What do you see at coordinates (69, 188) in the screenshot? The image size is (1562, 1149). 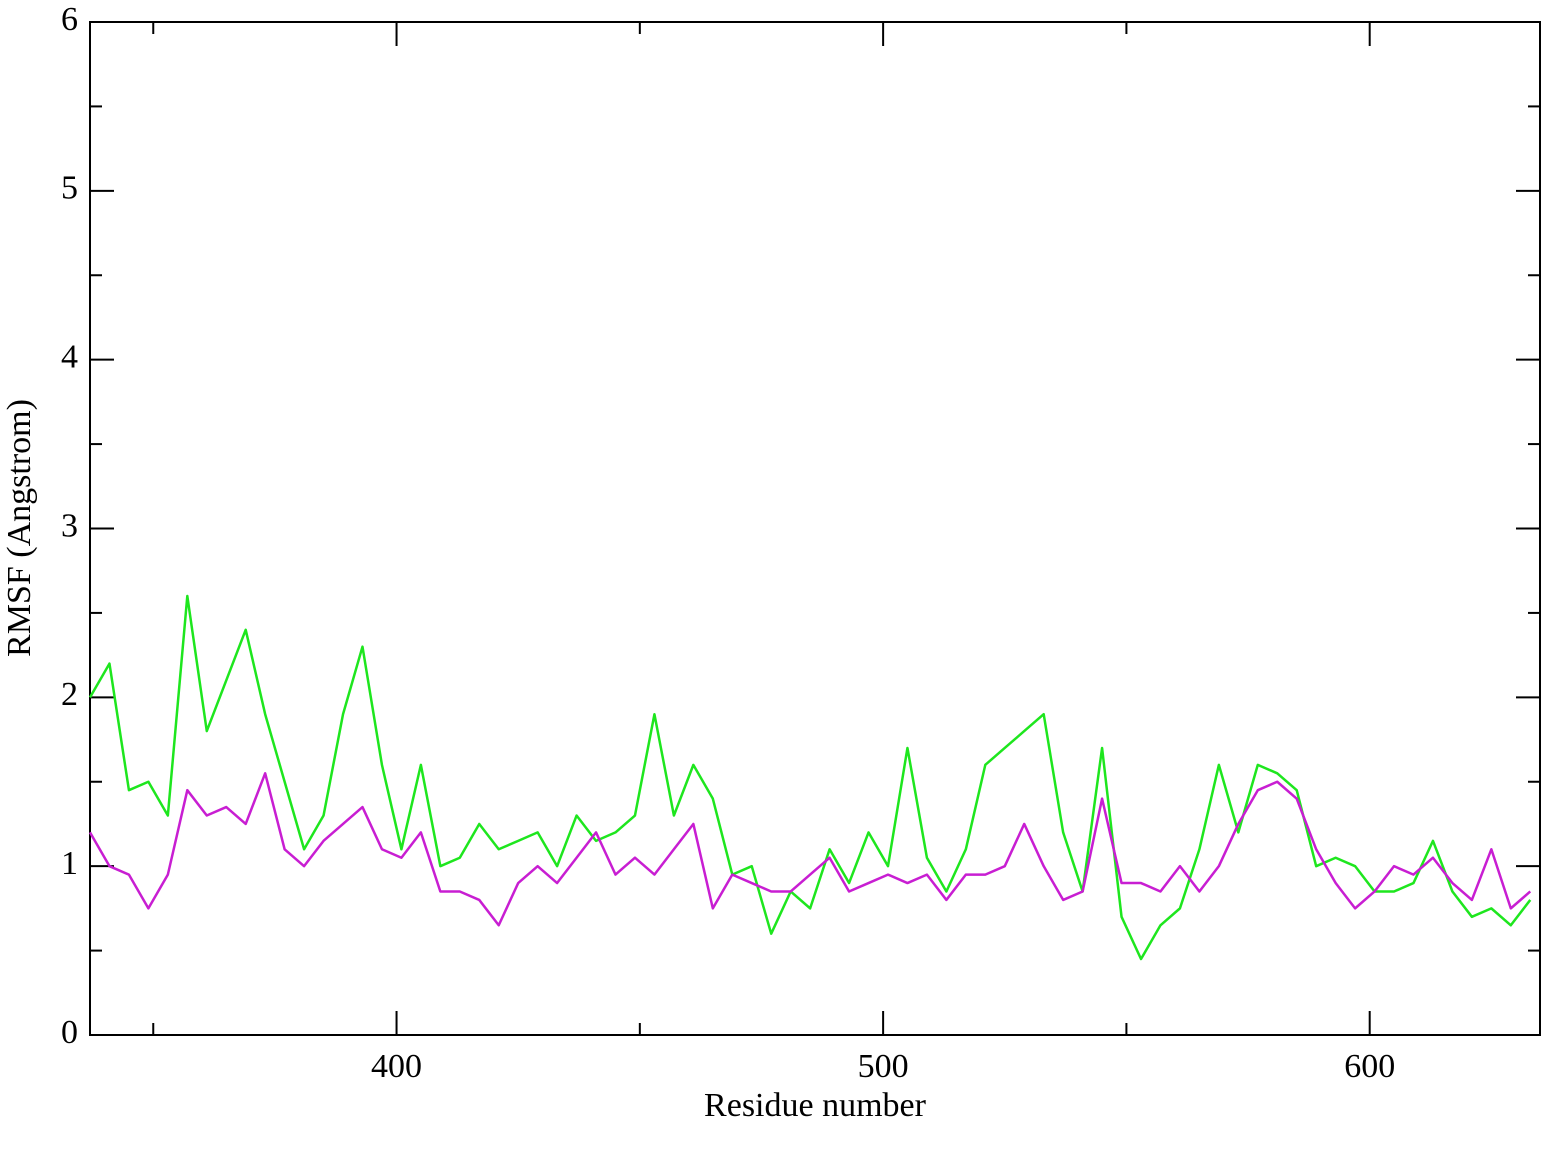 I see `y-tick-label: 5` at bounding box center [69, 188].